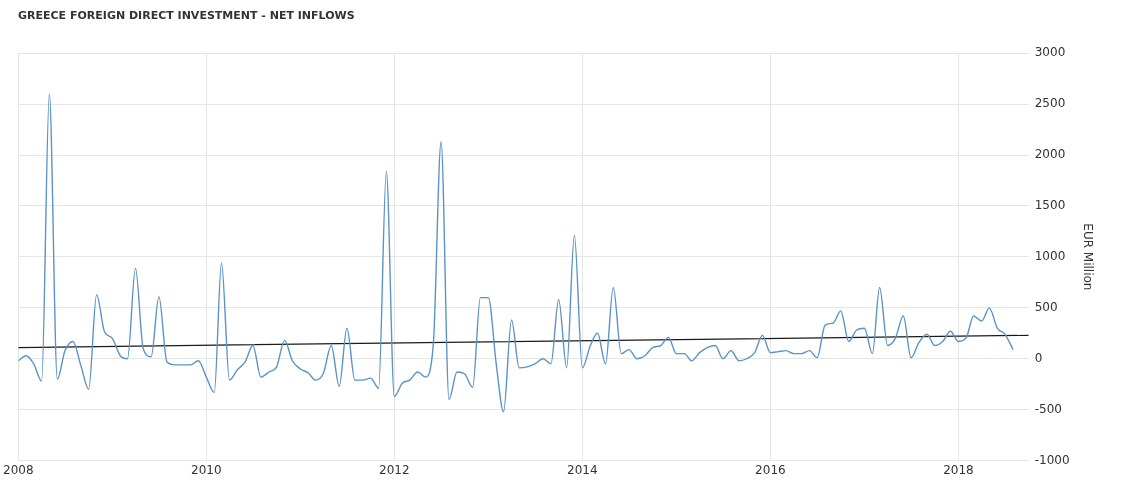  I want to click on x-tick-label: 2008, so click(18, 469).